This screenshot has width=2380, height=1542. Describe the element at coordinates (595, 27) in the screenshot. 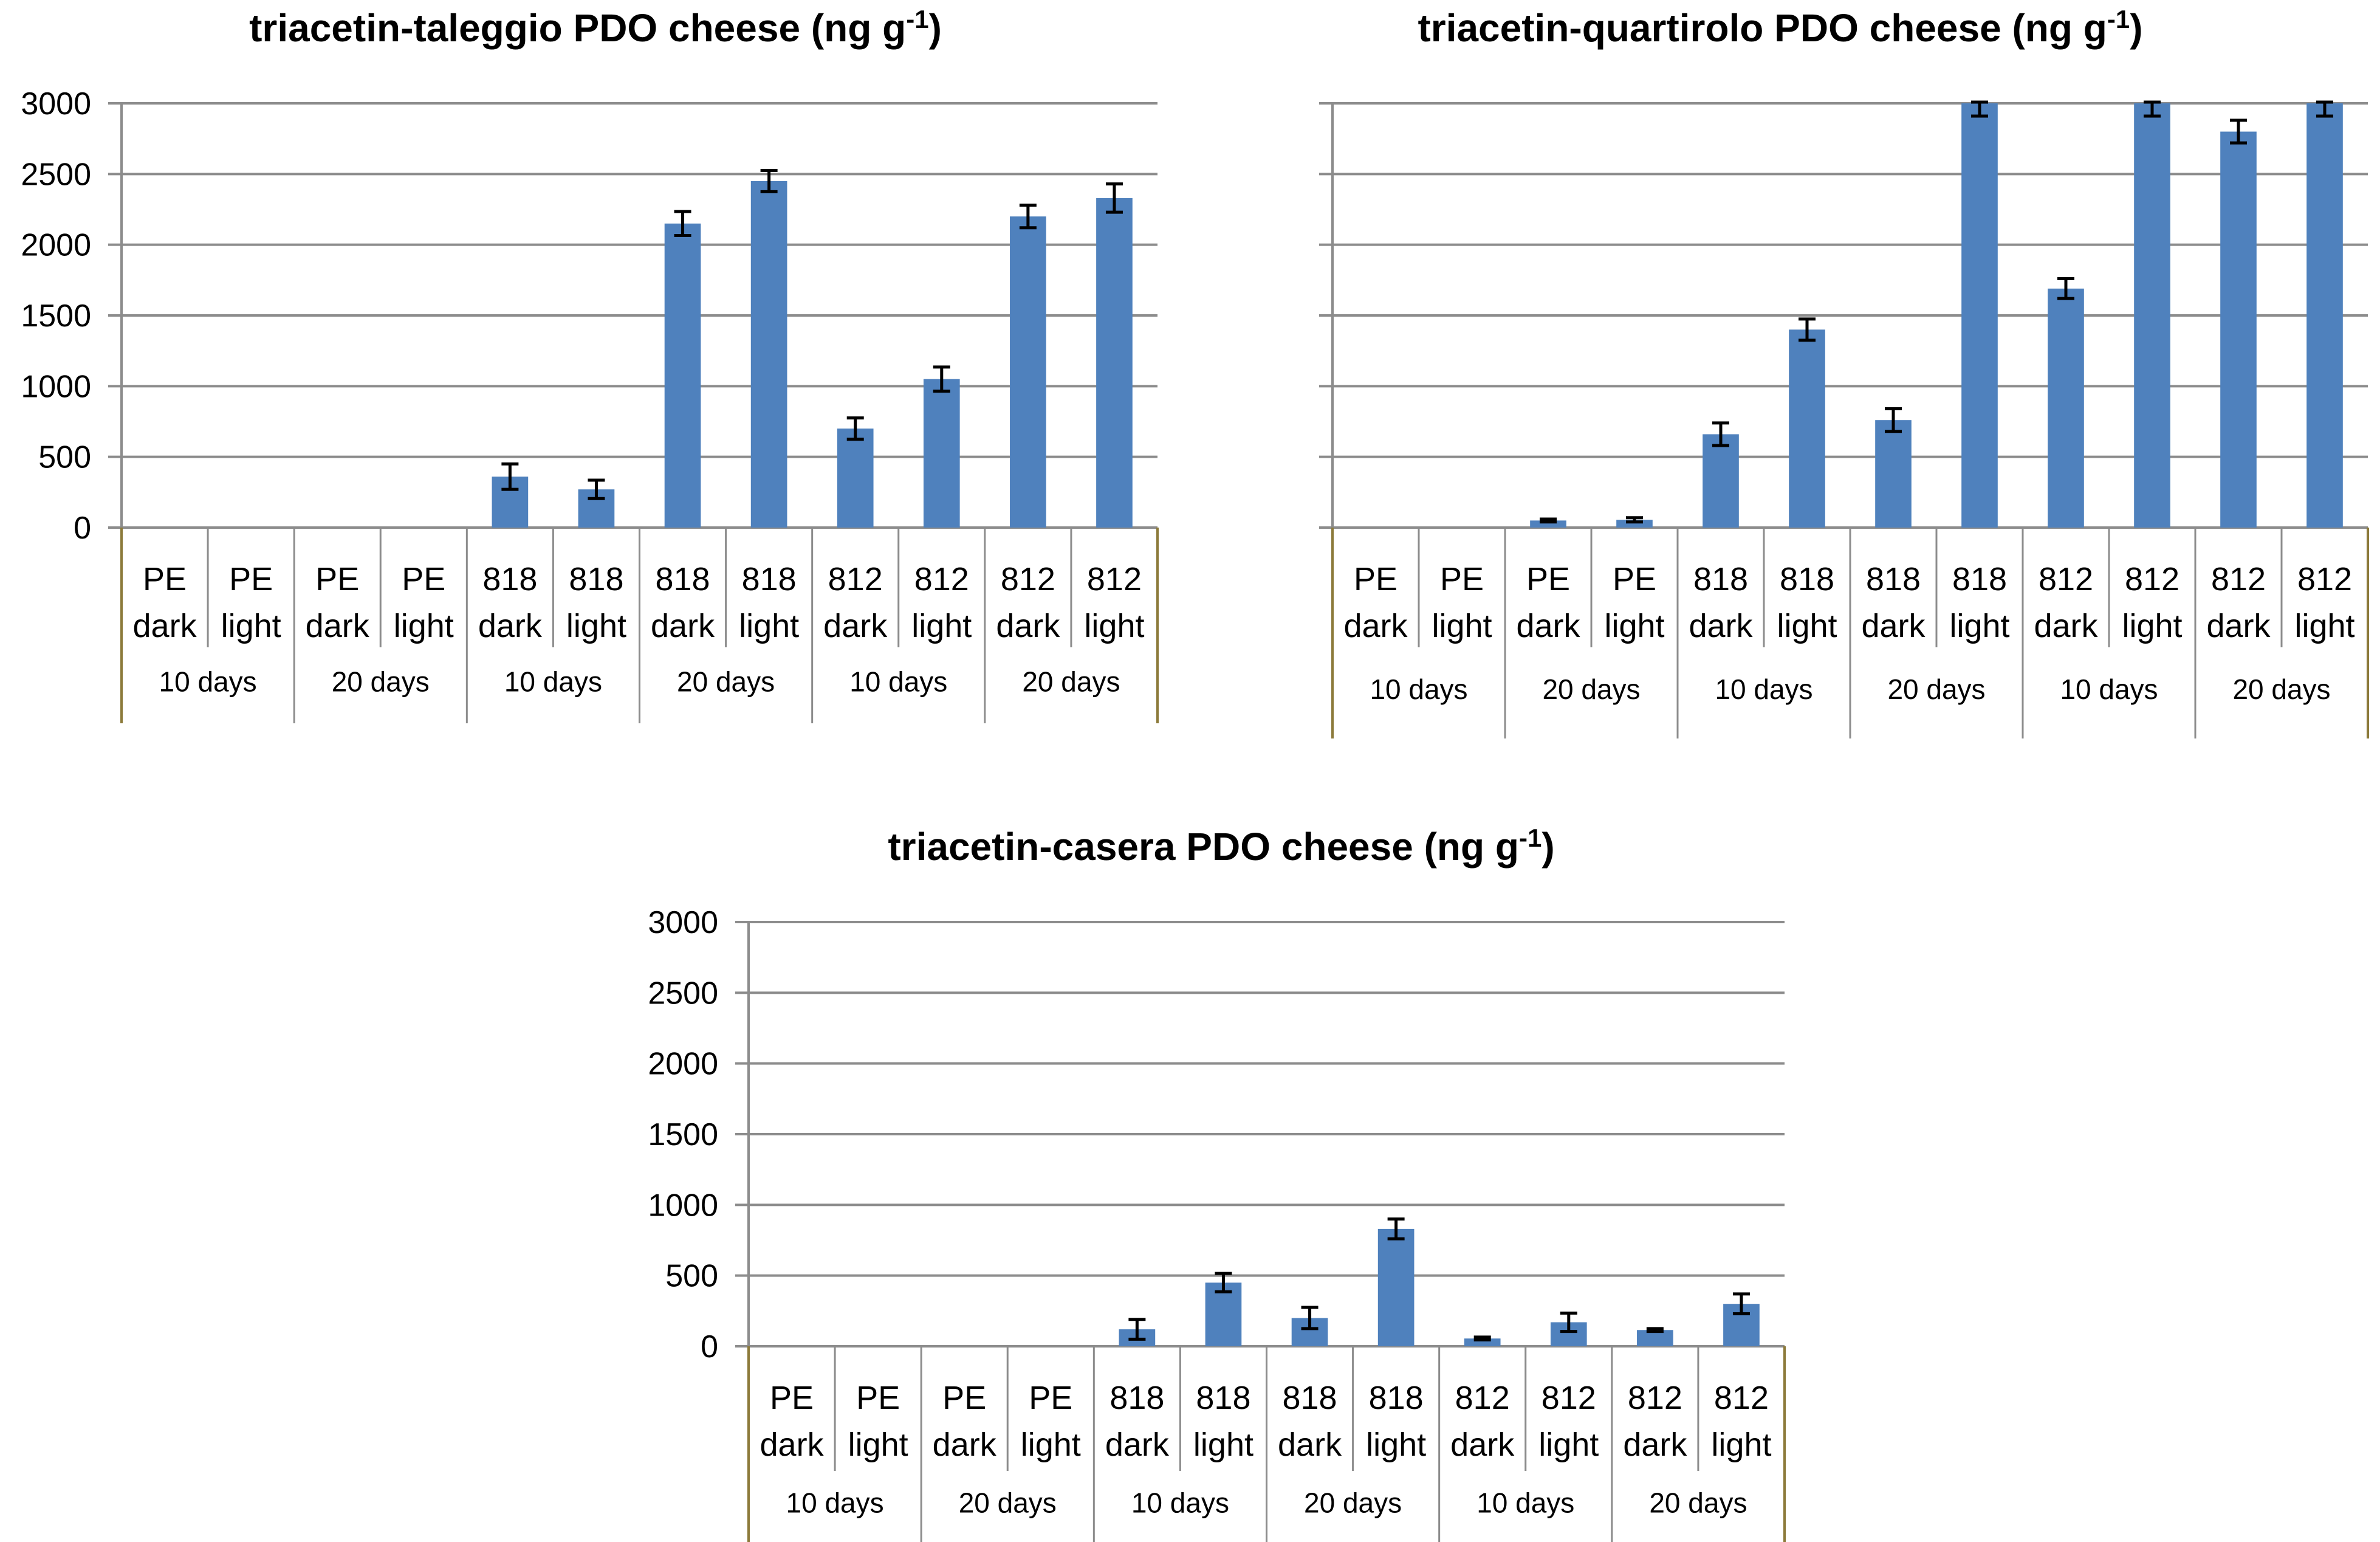

I see `chart-title: triacetin-taleggio PDO cheese (ng g-1)` at that location.